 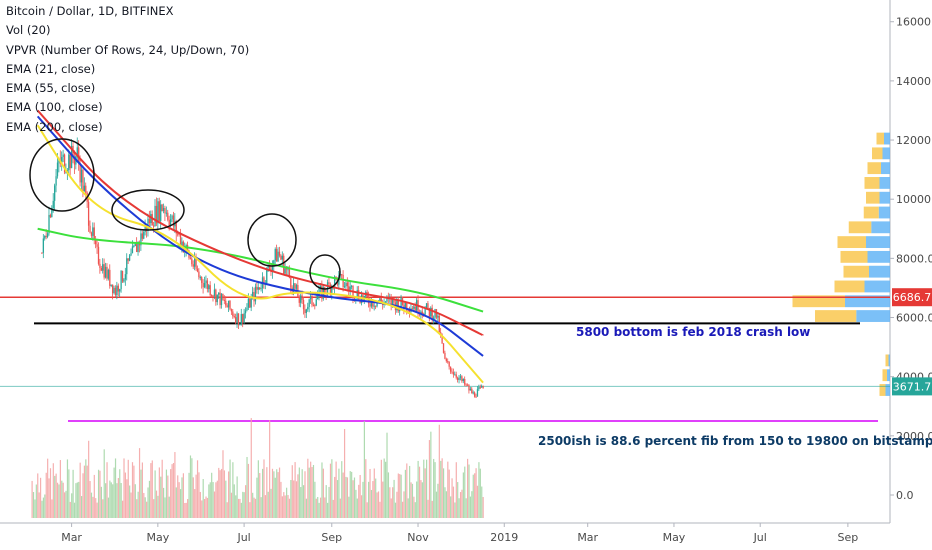 I want to click on vpvr-row-down, so click(x=884, y=375).